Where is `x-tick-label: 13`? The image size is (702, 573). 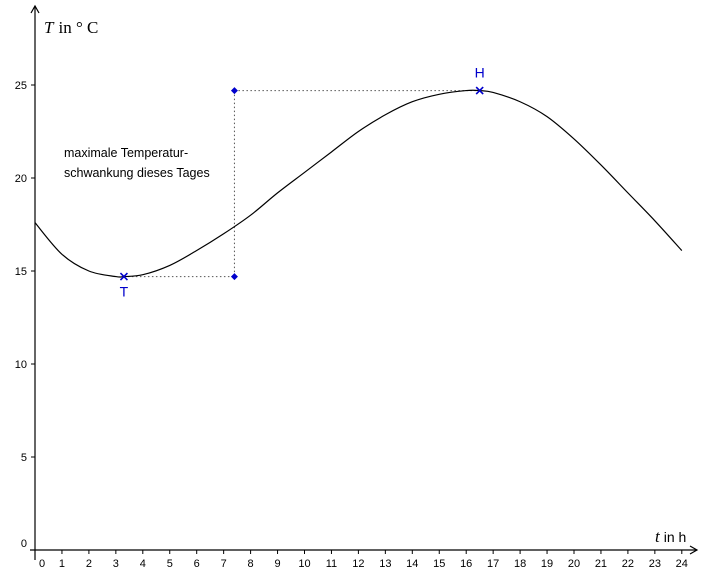 x-tick-label: 13 is located at coordinates (385, 564).